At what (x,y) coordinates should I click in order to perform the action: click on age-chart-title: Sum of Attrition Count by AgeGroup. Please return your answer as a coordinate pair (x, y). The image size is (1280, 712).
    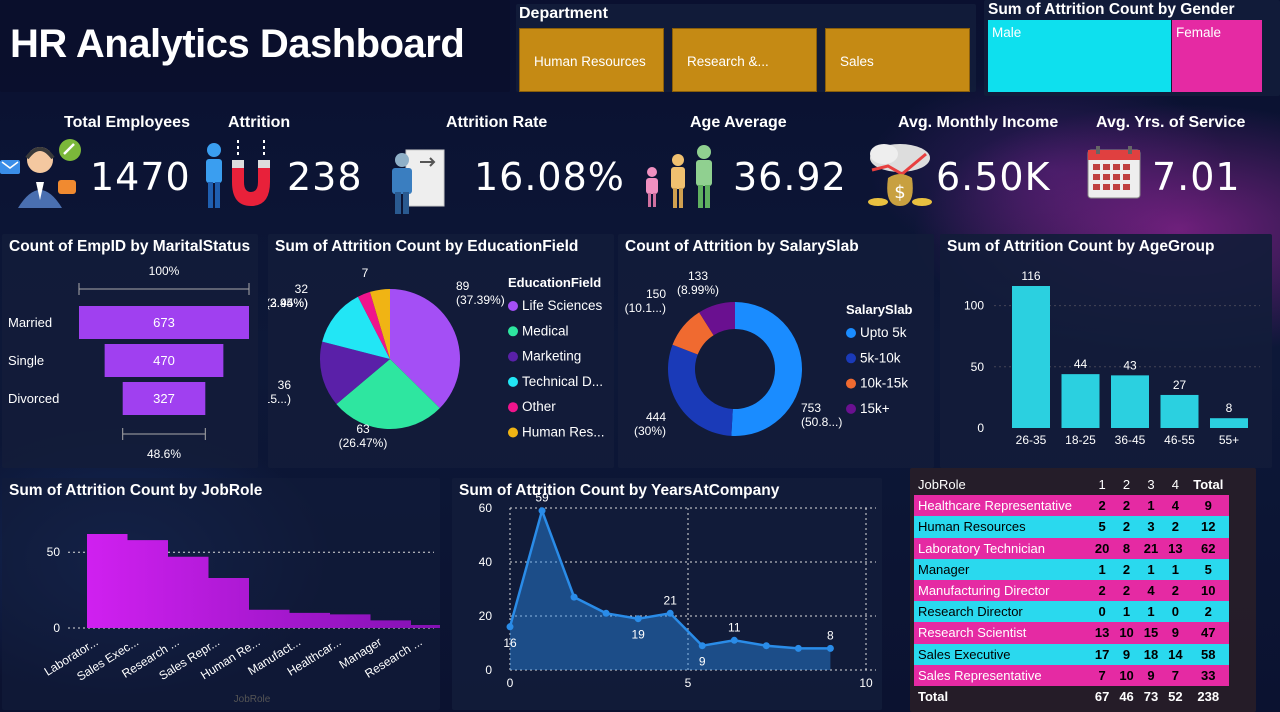
    Looking at the image, I should click on (1081, 246).